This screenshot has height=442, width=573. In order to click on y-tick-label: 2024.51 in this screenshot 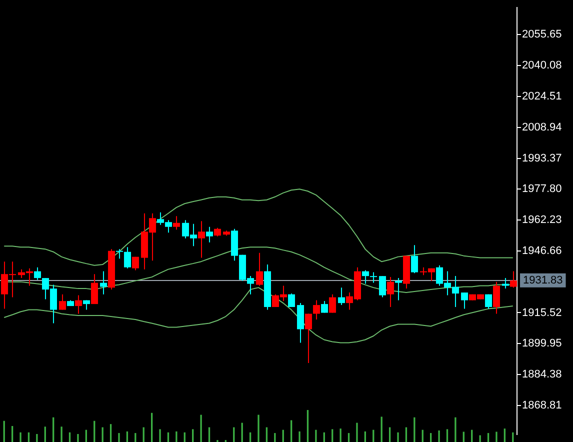, I will do `click(542, 96)`.